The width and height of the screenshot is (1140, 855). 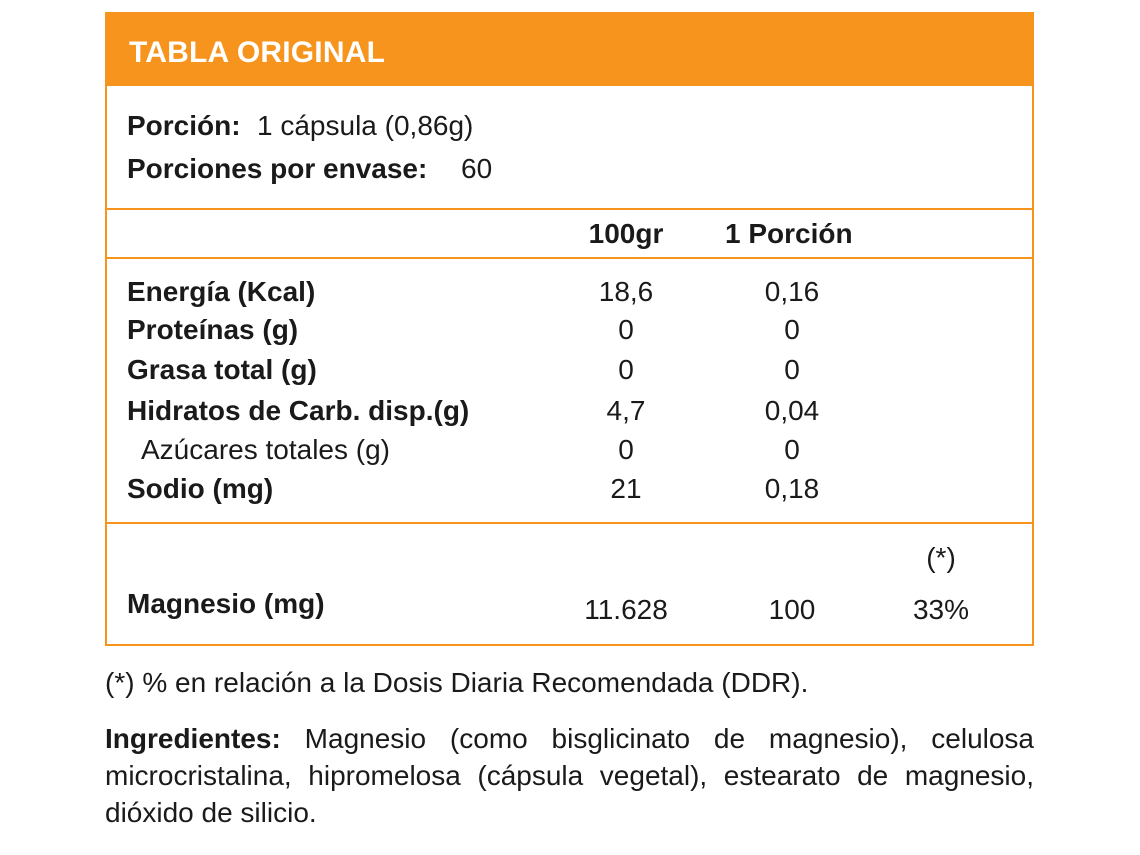 What do you see at coordinates (200, 488) in the screenshot?
I see `row-sodium-label: Sodio (mg)` at bounding box center [200, 488].